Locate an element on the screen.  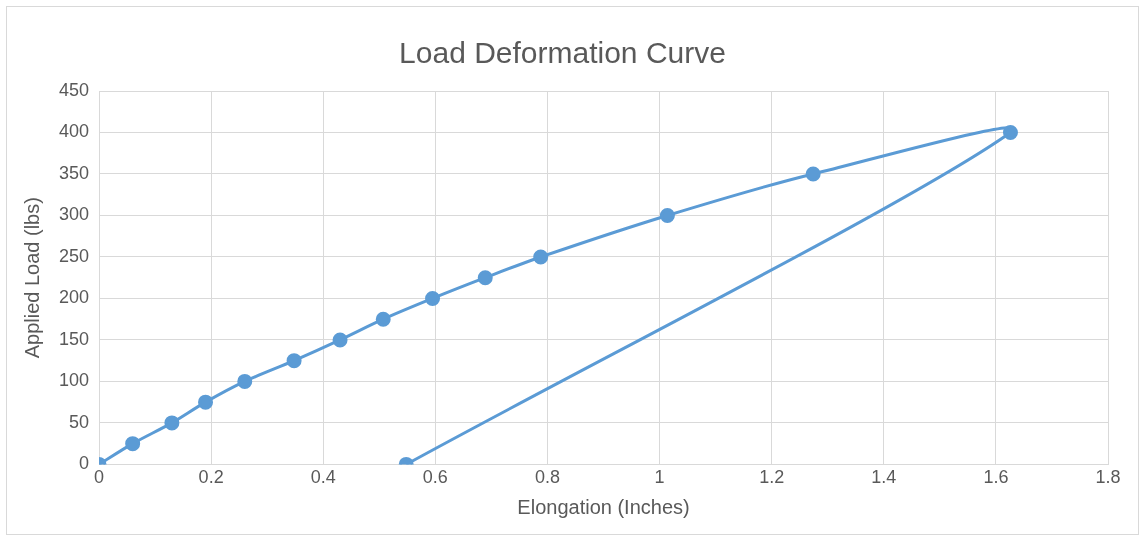
y-axis-title: Applied Load (lbs) is located at coordinates (31, 278).